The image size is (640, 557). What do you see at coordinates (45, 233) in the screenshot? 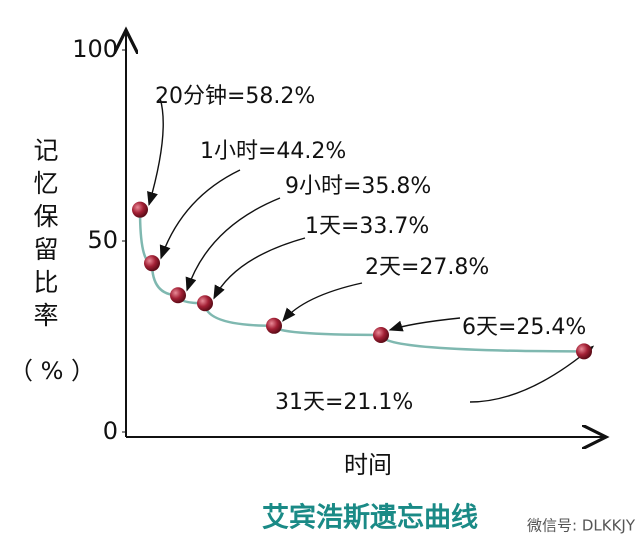
I see `y-axis-label: 记忆保留比率` at bounding box center [45, 233].